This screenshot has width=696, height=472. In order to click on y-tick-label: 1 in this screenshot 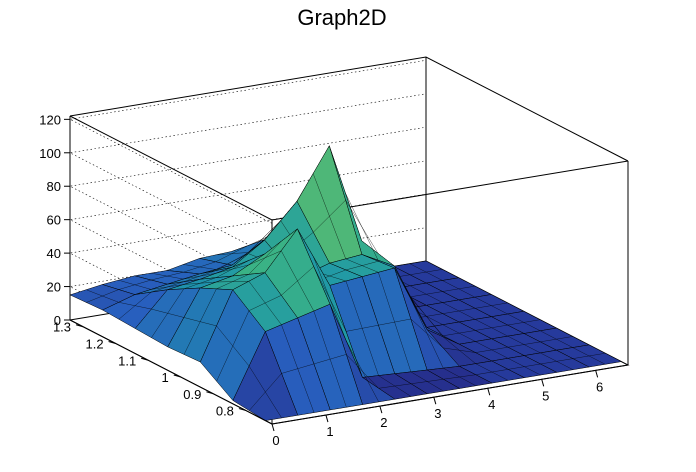, I will do `click(165, 377)`.